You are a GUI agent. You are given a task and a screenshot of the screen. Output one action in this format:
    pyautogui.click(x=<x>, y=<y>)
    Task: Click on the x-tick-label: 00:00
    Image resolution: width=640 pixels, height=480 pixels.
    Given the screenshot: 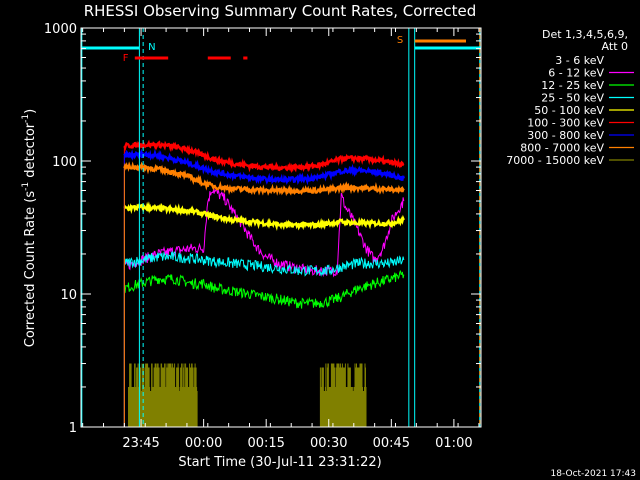 What is the action you would take?
    pyautogui.click(x=203, y=443)
    